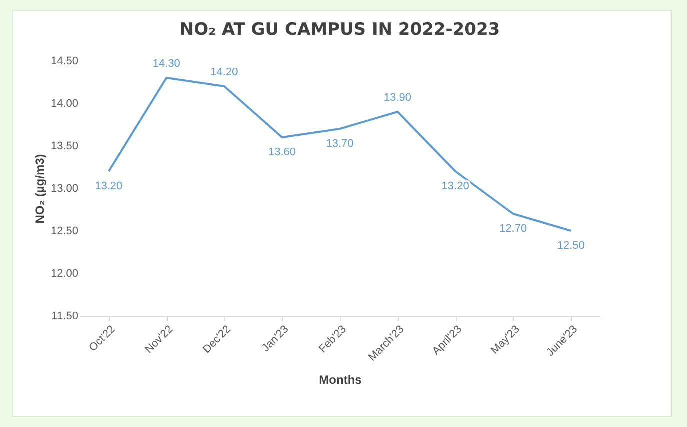  Describe the element at coordinates (398, 98) in the screenshot. I see `data-label: 13.90` at that location.